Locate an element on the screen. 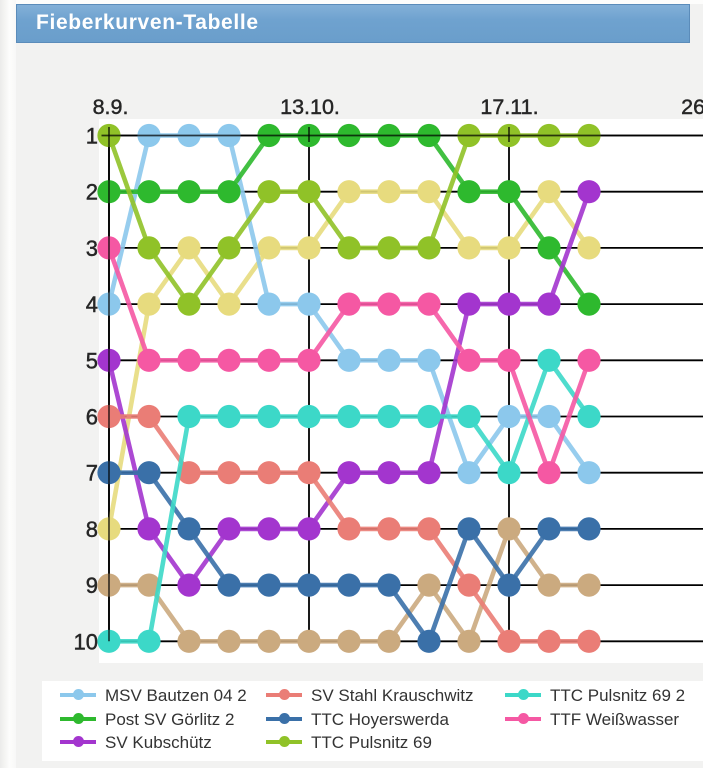  svg-text: 5 is located at coordinates (92, 360).